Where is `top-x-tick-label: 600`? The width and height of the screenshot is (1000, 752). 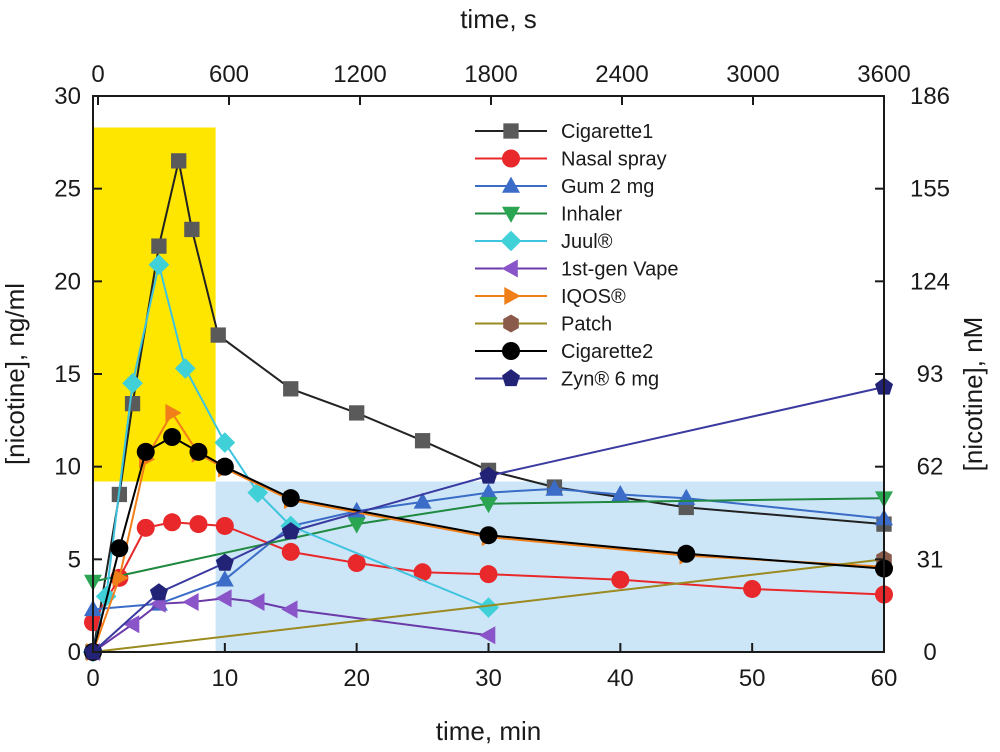
top-x-tick-label: 600 is located at coordinates (229, 74).